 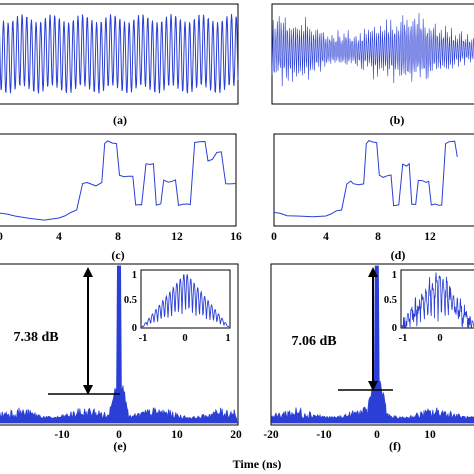 I want to click on panel-f-inset: 1 0.5 0 -1 0, so click(x=429, y=306).